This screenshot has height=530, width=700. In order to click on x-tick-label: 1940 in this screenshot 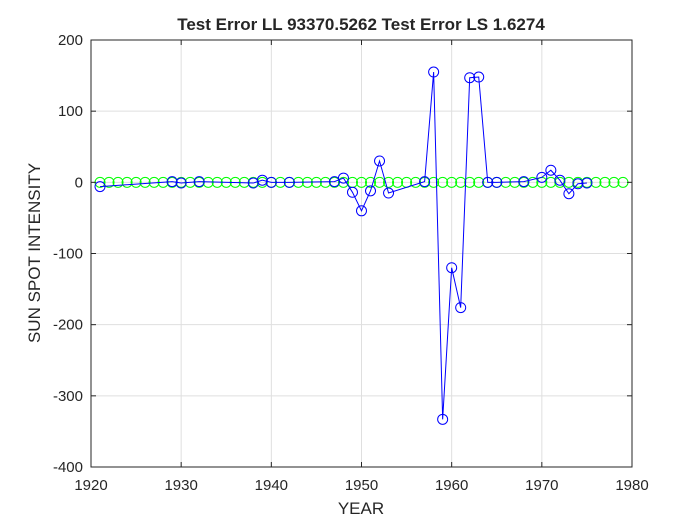, I will do `click(271, 485)`.